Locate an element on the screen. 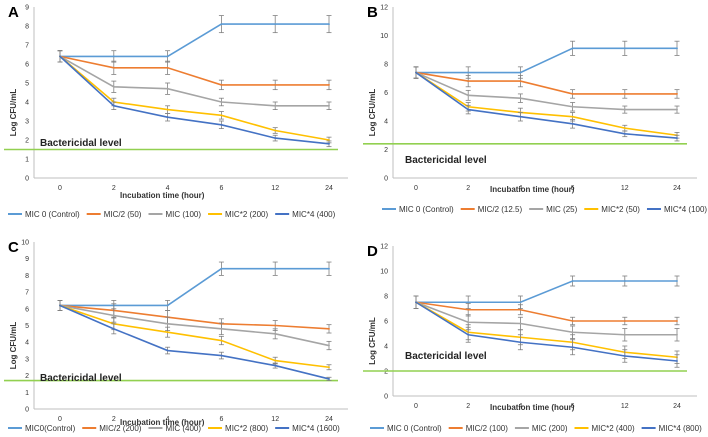 This screenshot has height=437, width=708. y-tick-label: 2 is located at coordinates (386, 372).